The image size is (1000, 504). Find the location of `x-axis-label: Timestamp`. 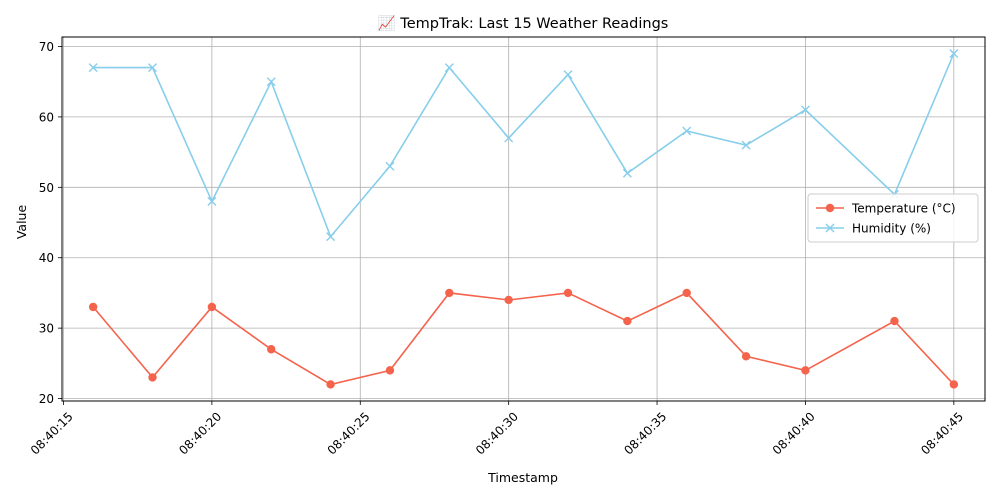

x-axis-label: Timestamp is located at coordinates (522, 477).